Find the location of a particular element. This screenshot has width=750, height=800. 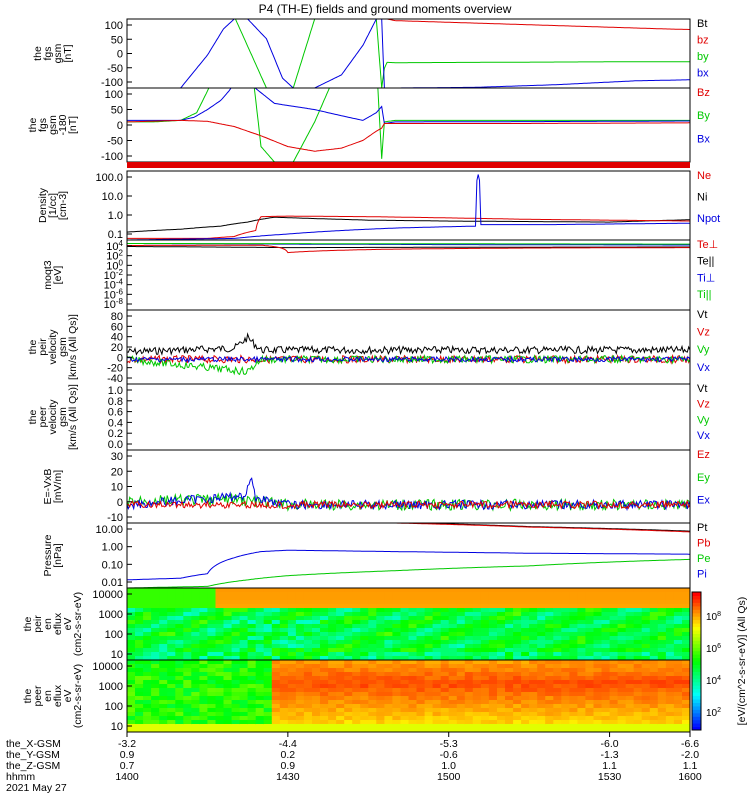

y-axis-label: eflux is located at coordinates (58, 695).